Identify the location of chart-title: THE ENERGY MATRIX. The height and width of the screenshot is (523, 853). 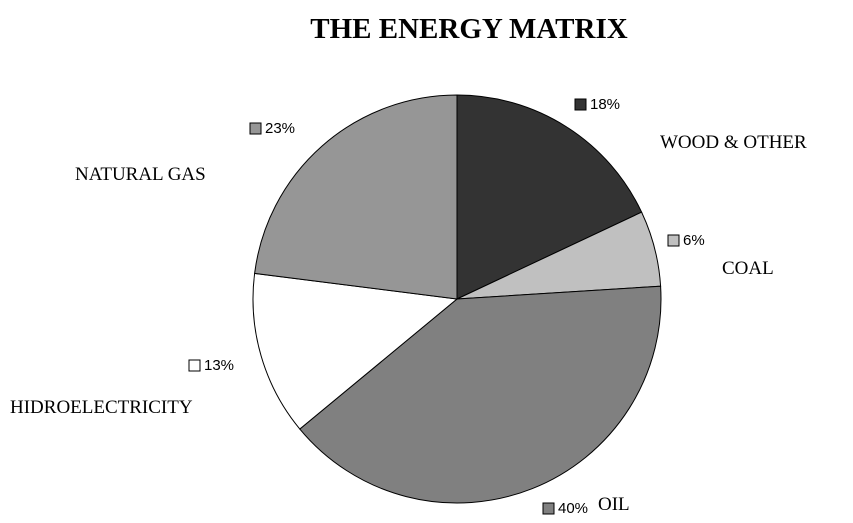
(468, 29).